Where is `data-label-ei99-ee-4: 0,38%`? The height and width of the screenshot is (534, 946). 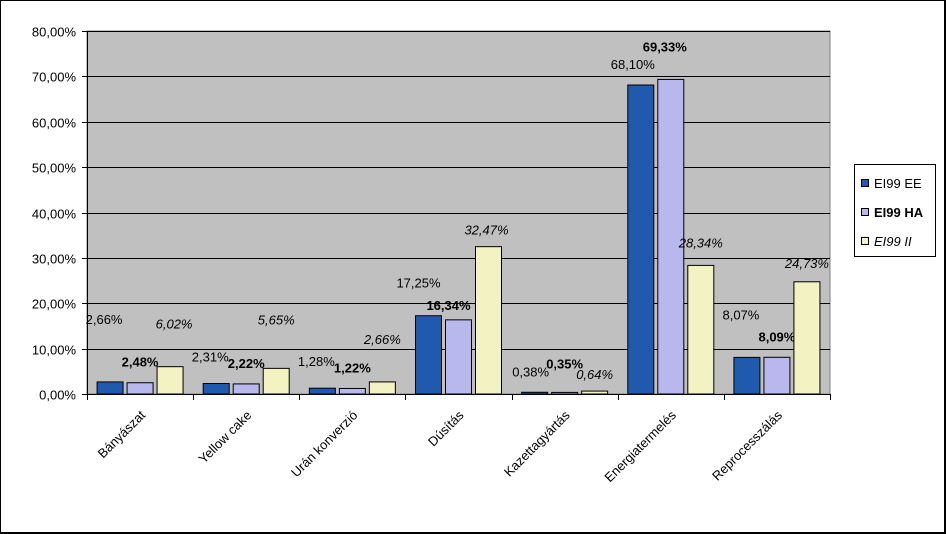 data-label-ei99-ee-4: 0,38% is located at coordinates (530, 371).